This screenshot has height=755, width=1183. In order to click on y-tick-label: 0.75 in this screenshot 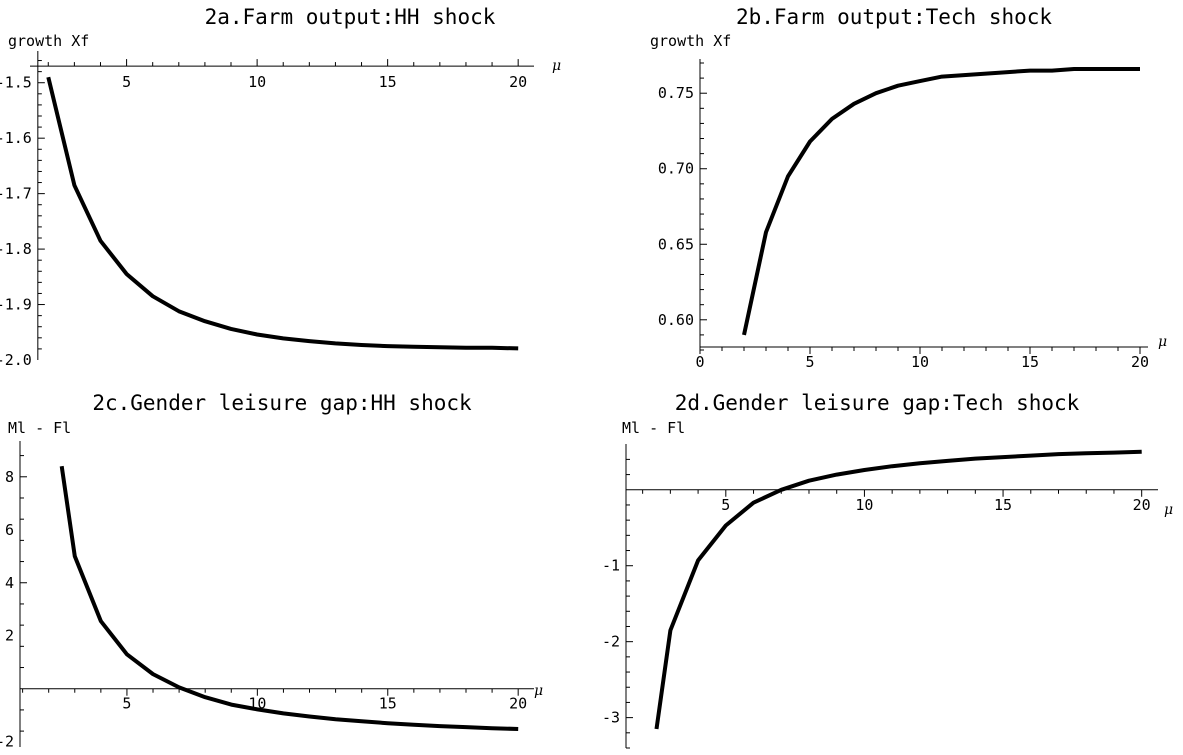, I will do `click(676, 93)`.